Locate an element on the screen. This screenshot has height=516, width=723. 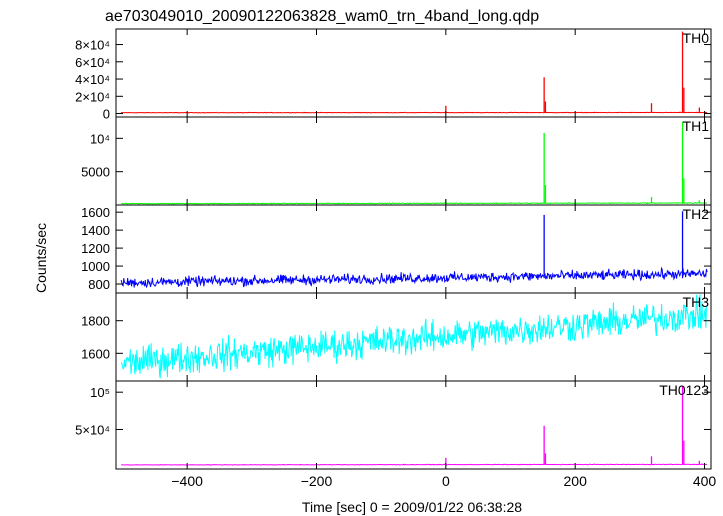
panel-label: TH3 is located at coordinates (696, 302).